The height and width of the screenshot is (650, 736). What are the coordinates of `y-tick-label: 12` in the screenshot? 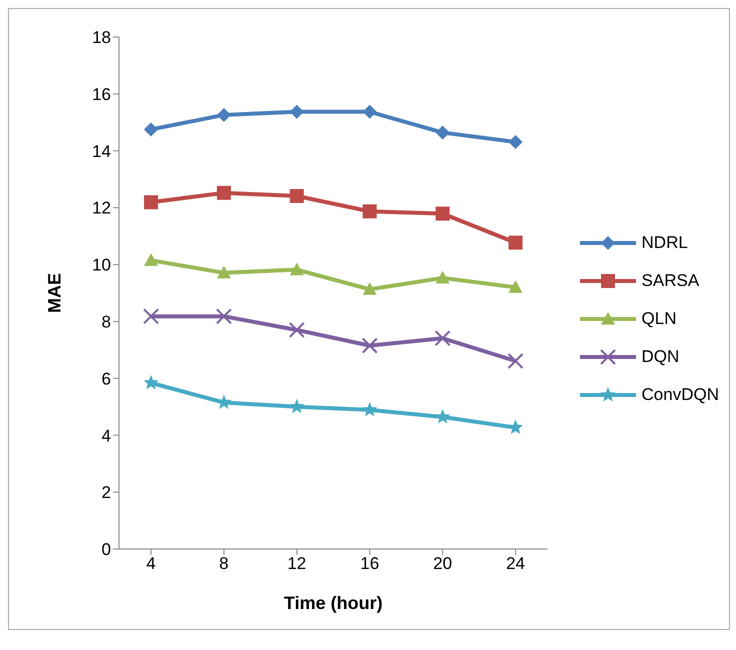 It's located at (101, 208).